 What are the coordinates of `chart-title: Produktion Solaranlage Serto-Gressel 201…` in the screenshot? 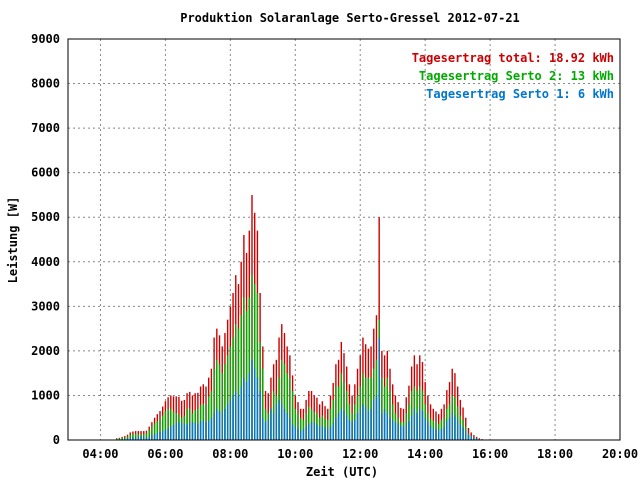 It's located at (350, 18).